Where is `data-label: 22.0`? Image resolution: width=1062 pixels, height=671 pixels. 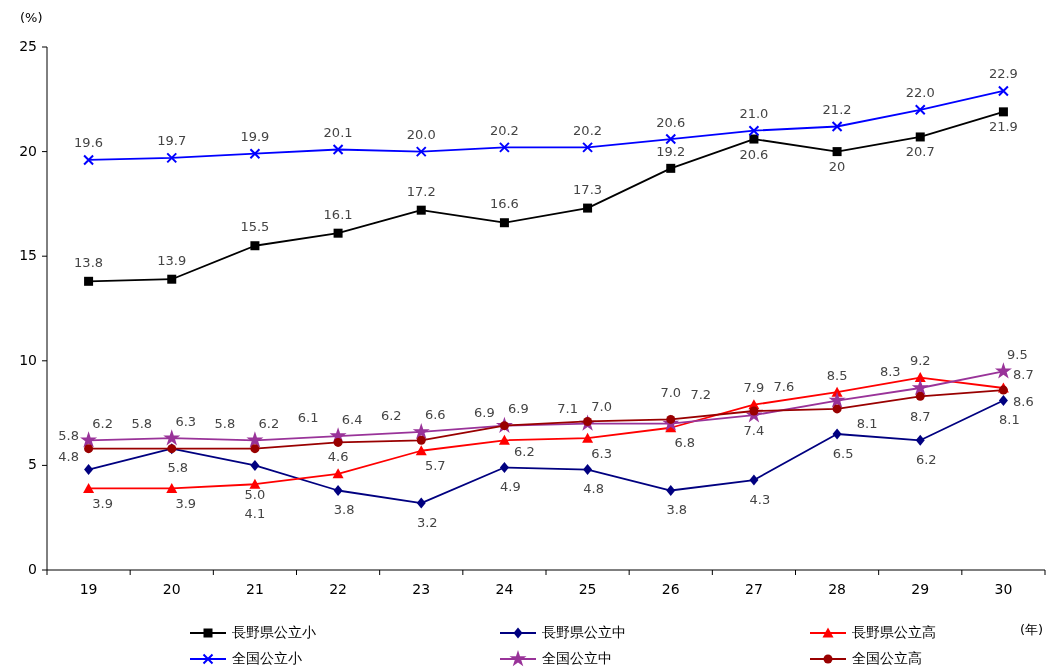 data-label: 22.0 is located at coordinates (920, 93).